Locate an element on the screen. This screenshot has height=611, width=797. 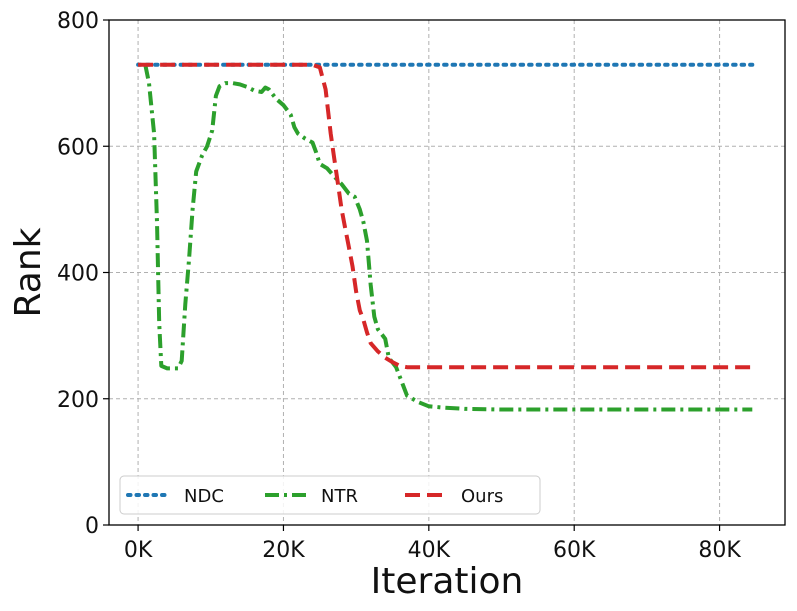
legend-item-ndc: NDC is located at coordinates (175, 496).